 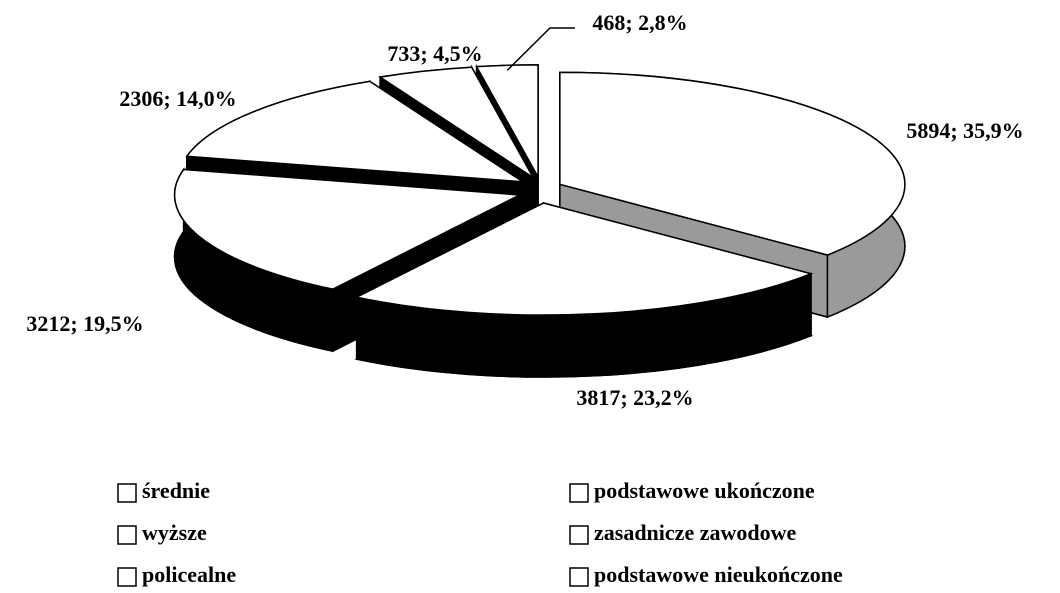 What do you see at coordinates (189, 574) in the screenshot?
I see `legend-label: policealne` at bounding box center [189, 574].